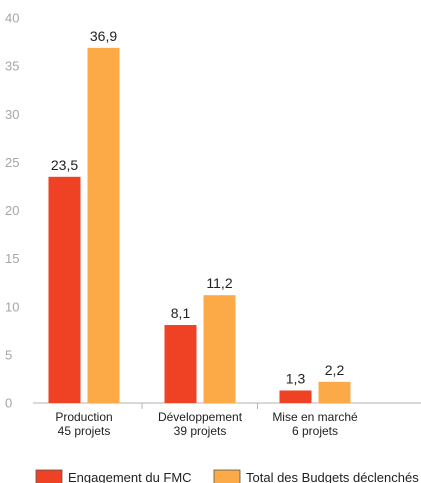 The height and width of the screenshot is (483, 421). I want to click on x-tick-label: Mise en marché, so click(315, 417).